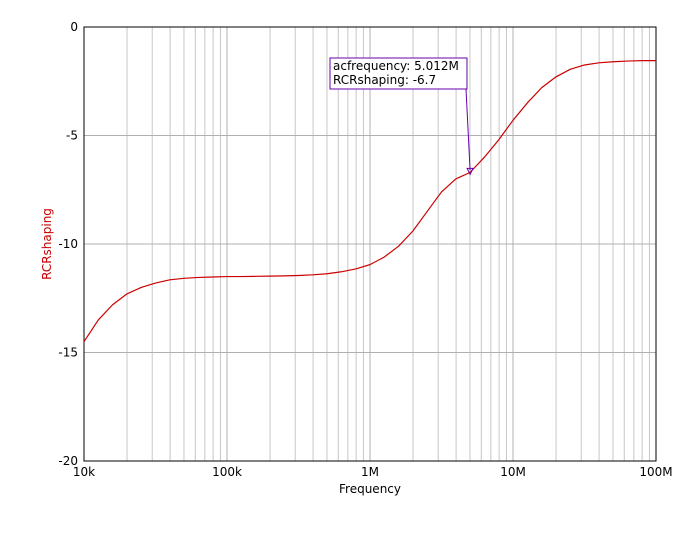 The image size is (697, 536). I want to click on x-tick-label: 1M, so click(370, 472).